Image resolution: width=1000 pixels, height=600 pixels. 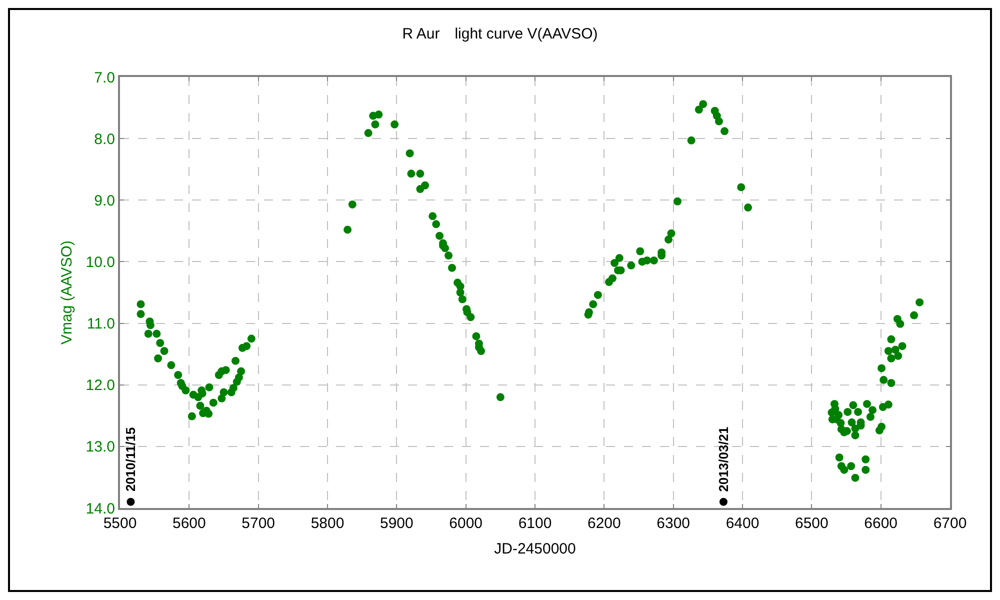 What do you see at coordinates (673, 523) in the screenshot?
I see `x-tick-label: 6300` at bounding box center [673, 523].